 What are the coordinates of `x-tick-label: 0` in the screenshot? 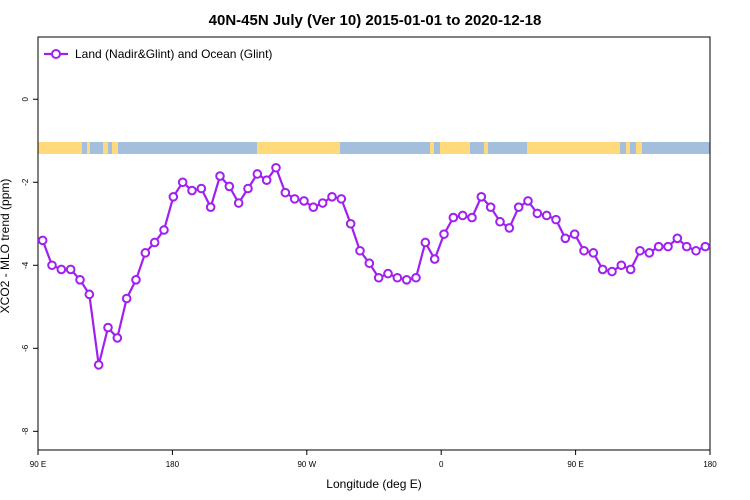 It's located at (441, 464).